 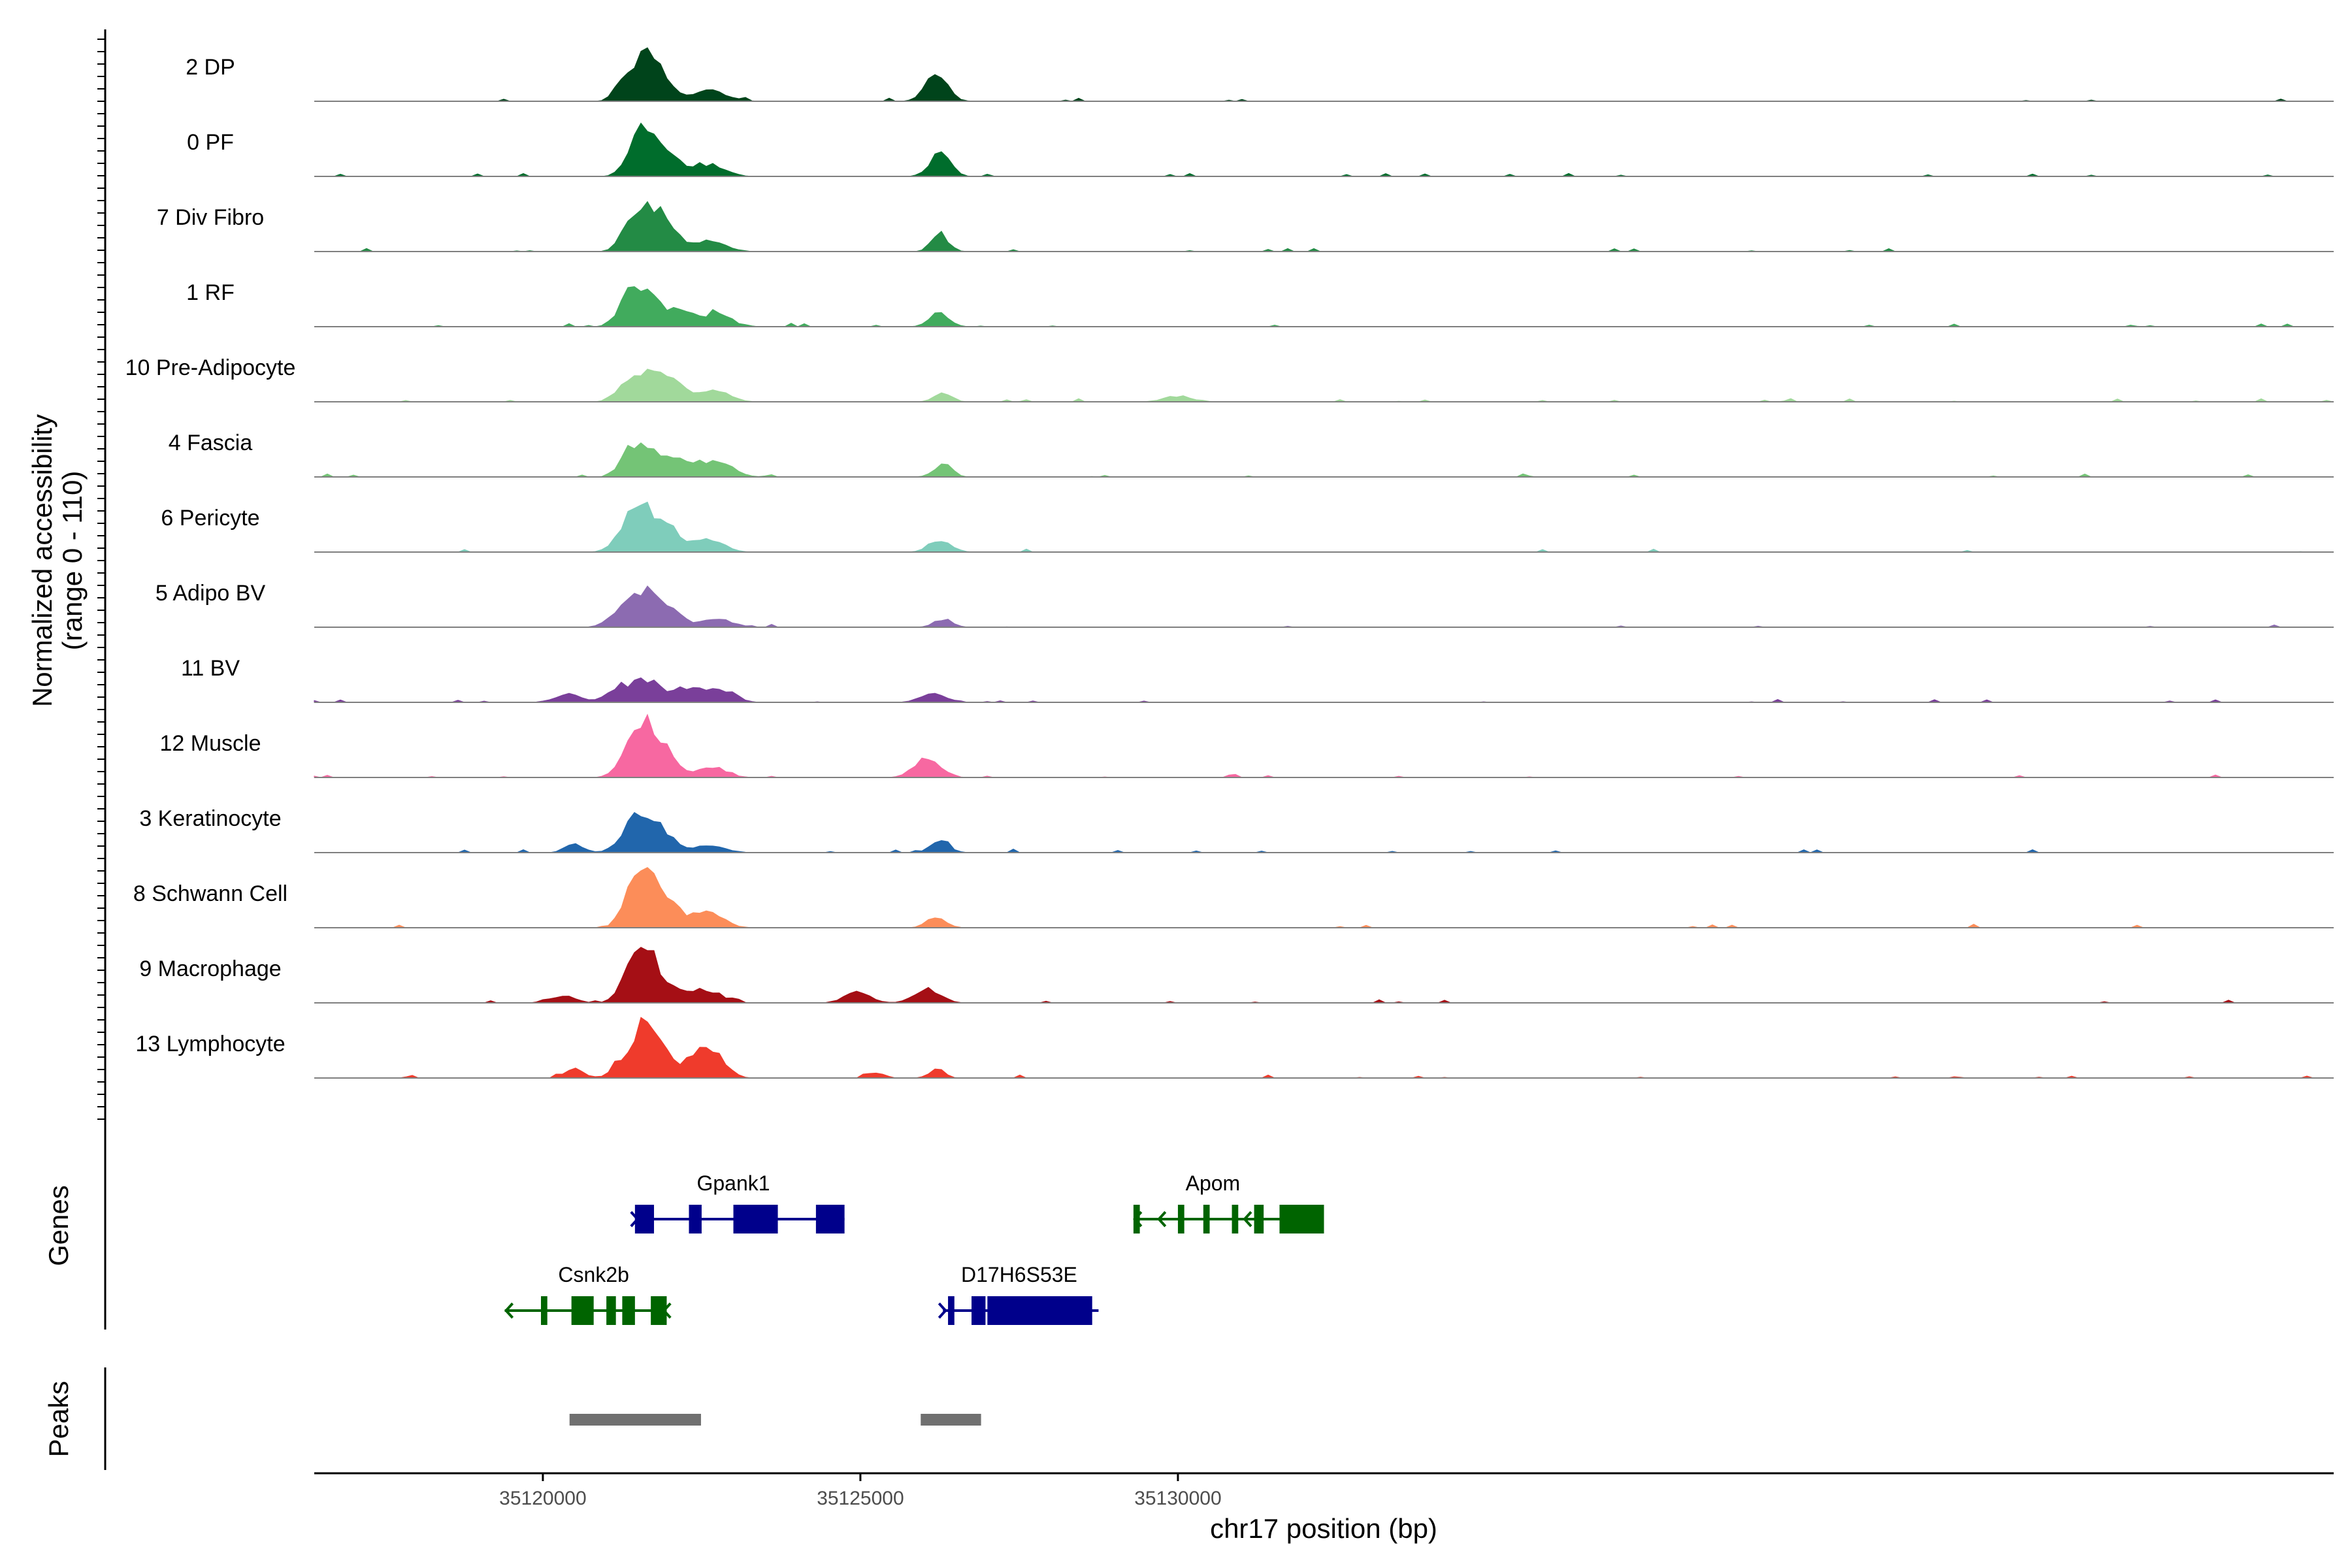 I want to click on track-5-adipo-bv: 5 Adipo BV, so click(x=1244, y=604).